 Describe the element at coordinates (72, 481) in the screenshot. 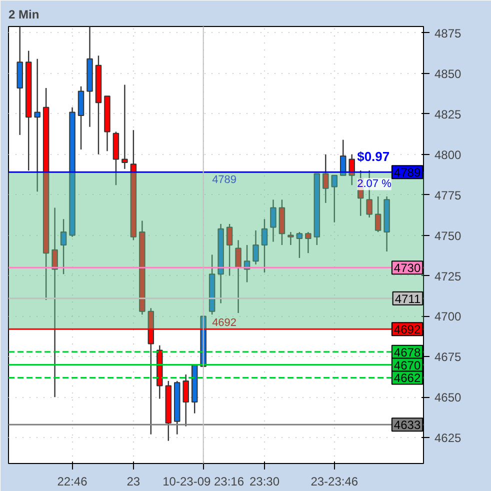

I see `x-tick-label: 22:46` at that location.